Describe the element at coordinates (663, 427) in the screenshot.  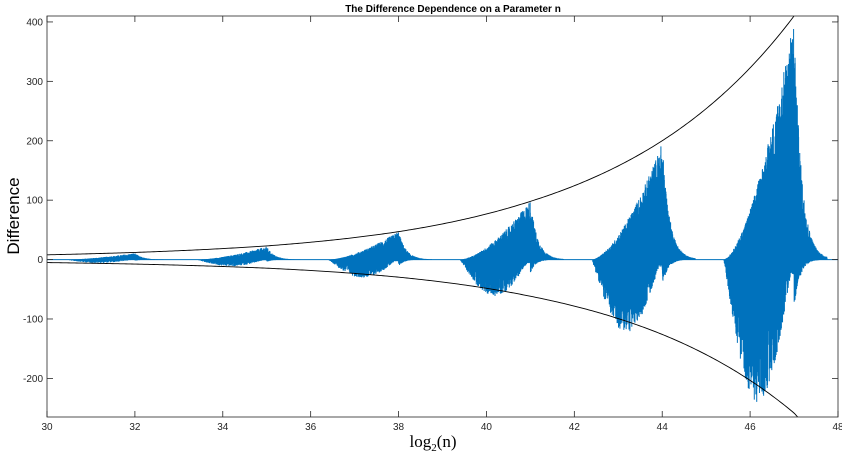
I see `x-tick-label: 44` at that location.